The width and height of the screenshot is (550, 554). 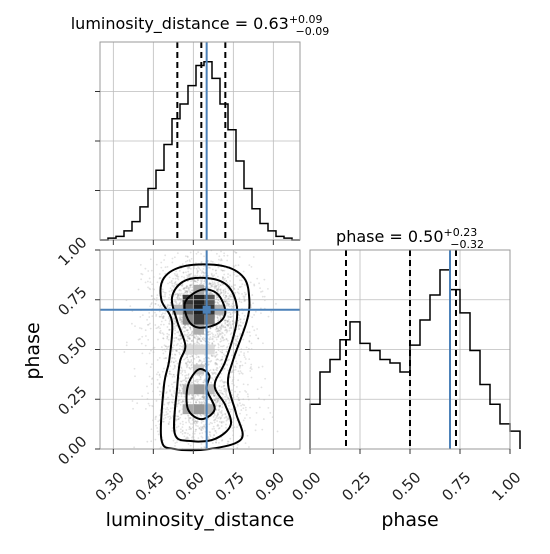 What do you see at coordinates (190, 486) in the screenshot?
I see `distance-tick-label: 0.60` at bounding box center [190, 486].